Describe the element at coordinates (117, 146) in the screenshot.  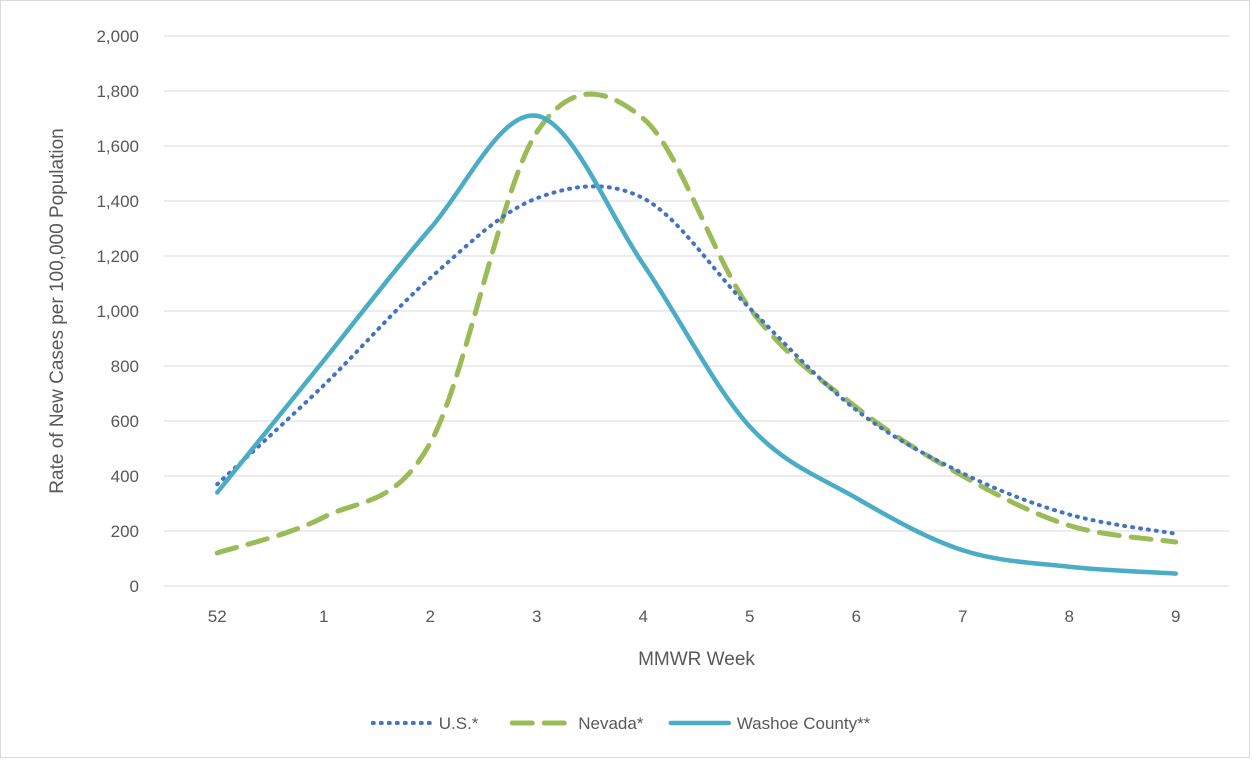
I see `y-tick-label: 1,600` at that location.